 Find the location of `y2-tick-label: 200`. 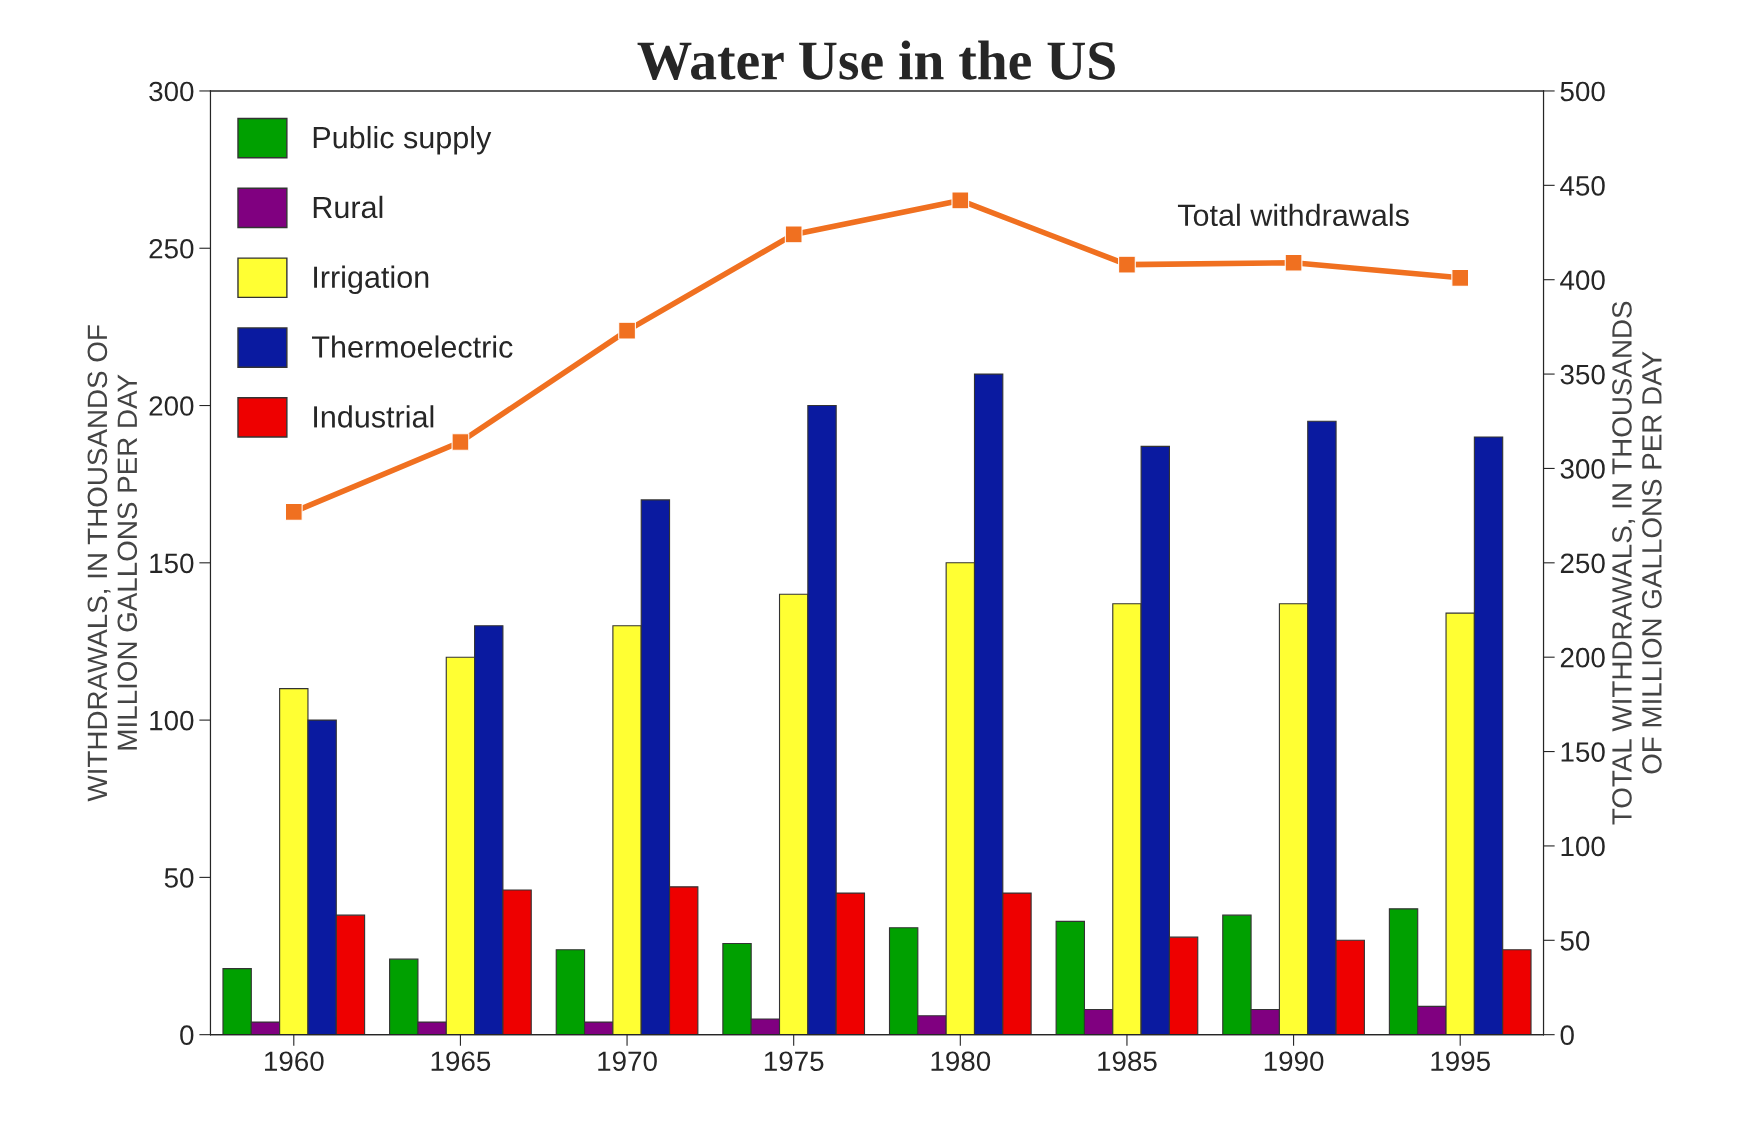

y2-tick-label: 200 is located at coordinates (1582, 657).